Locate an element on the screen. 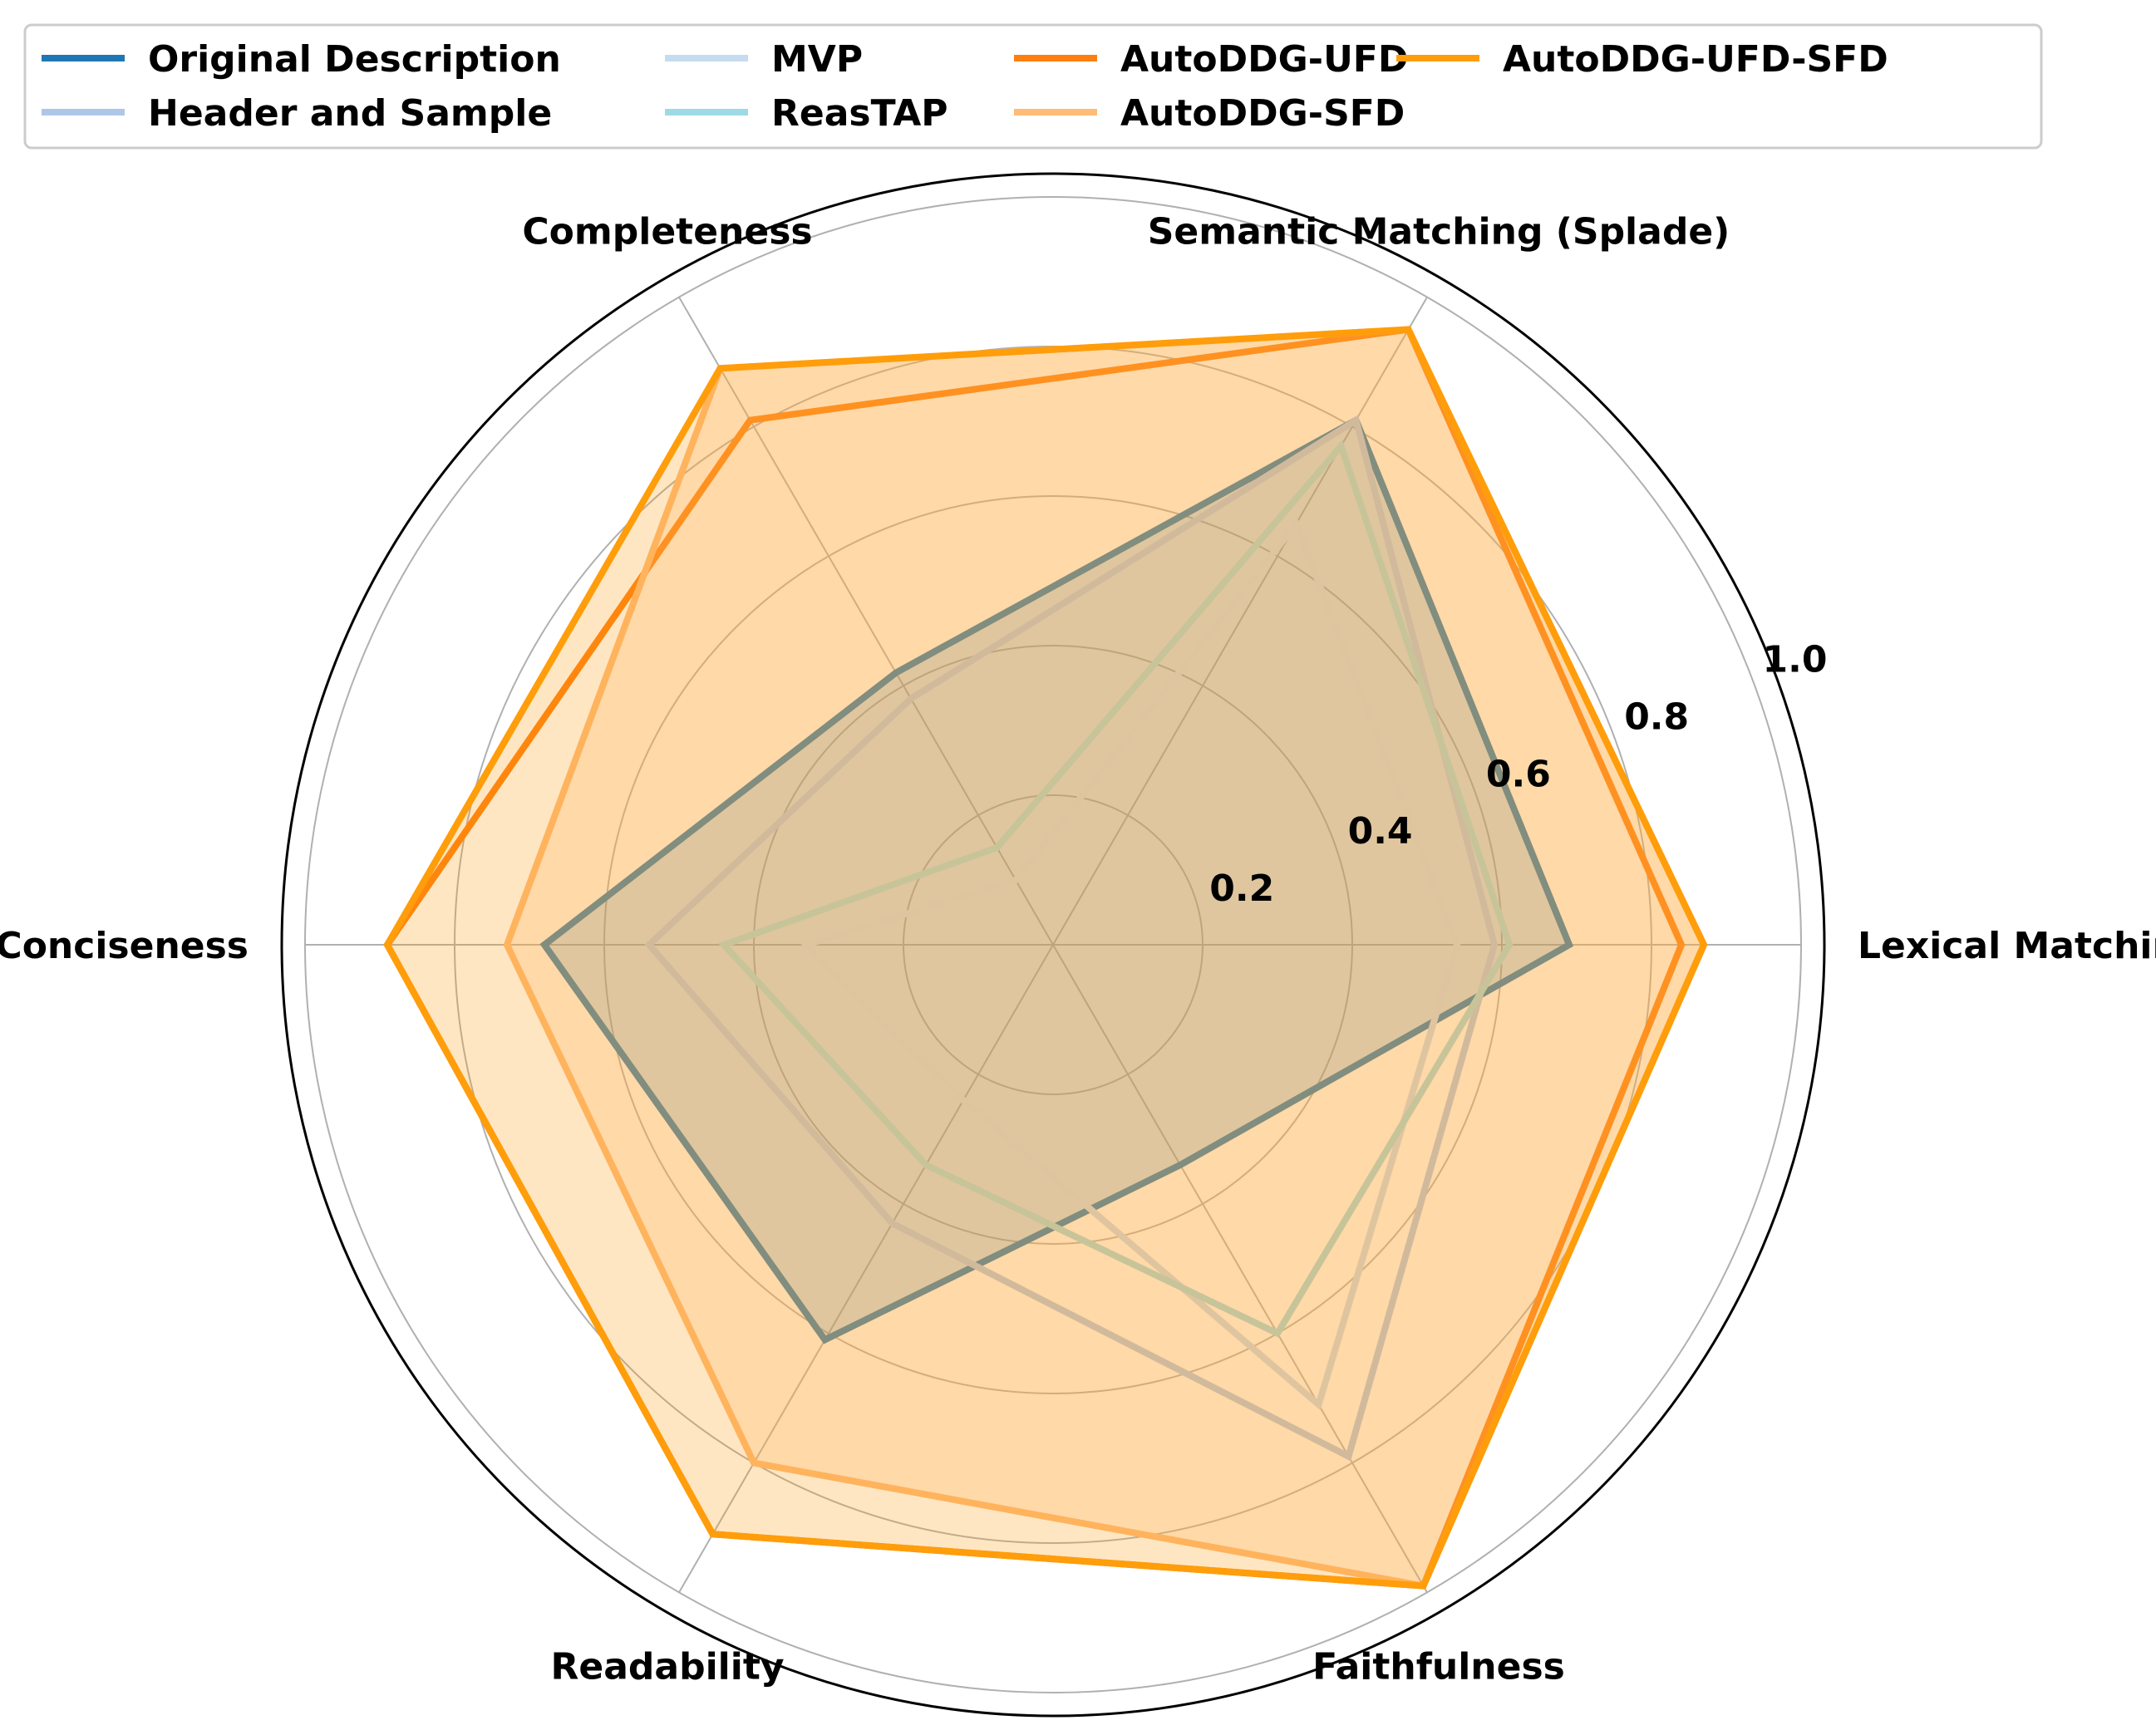 This screenshot has height=1735, width=2156. legend-label: Original Description is located at coordinates (354, 59).